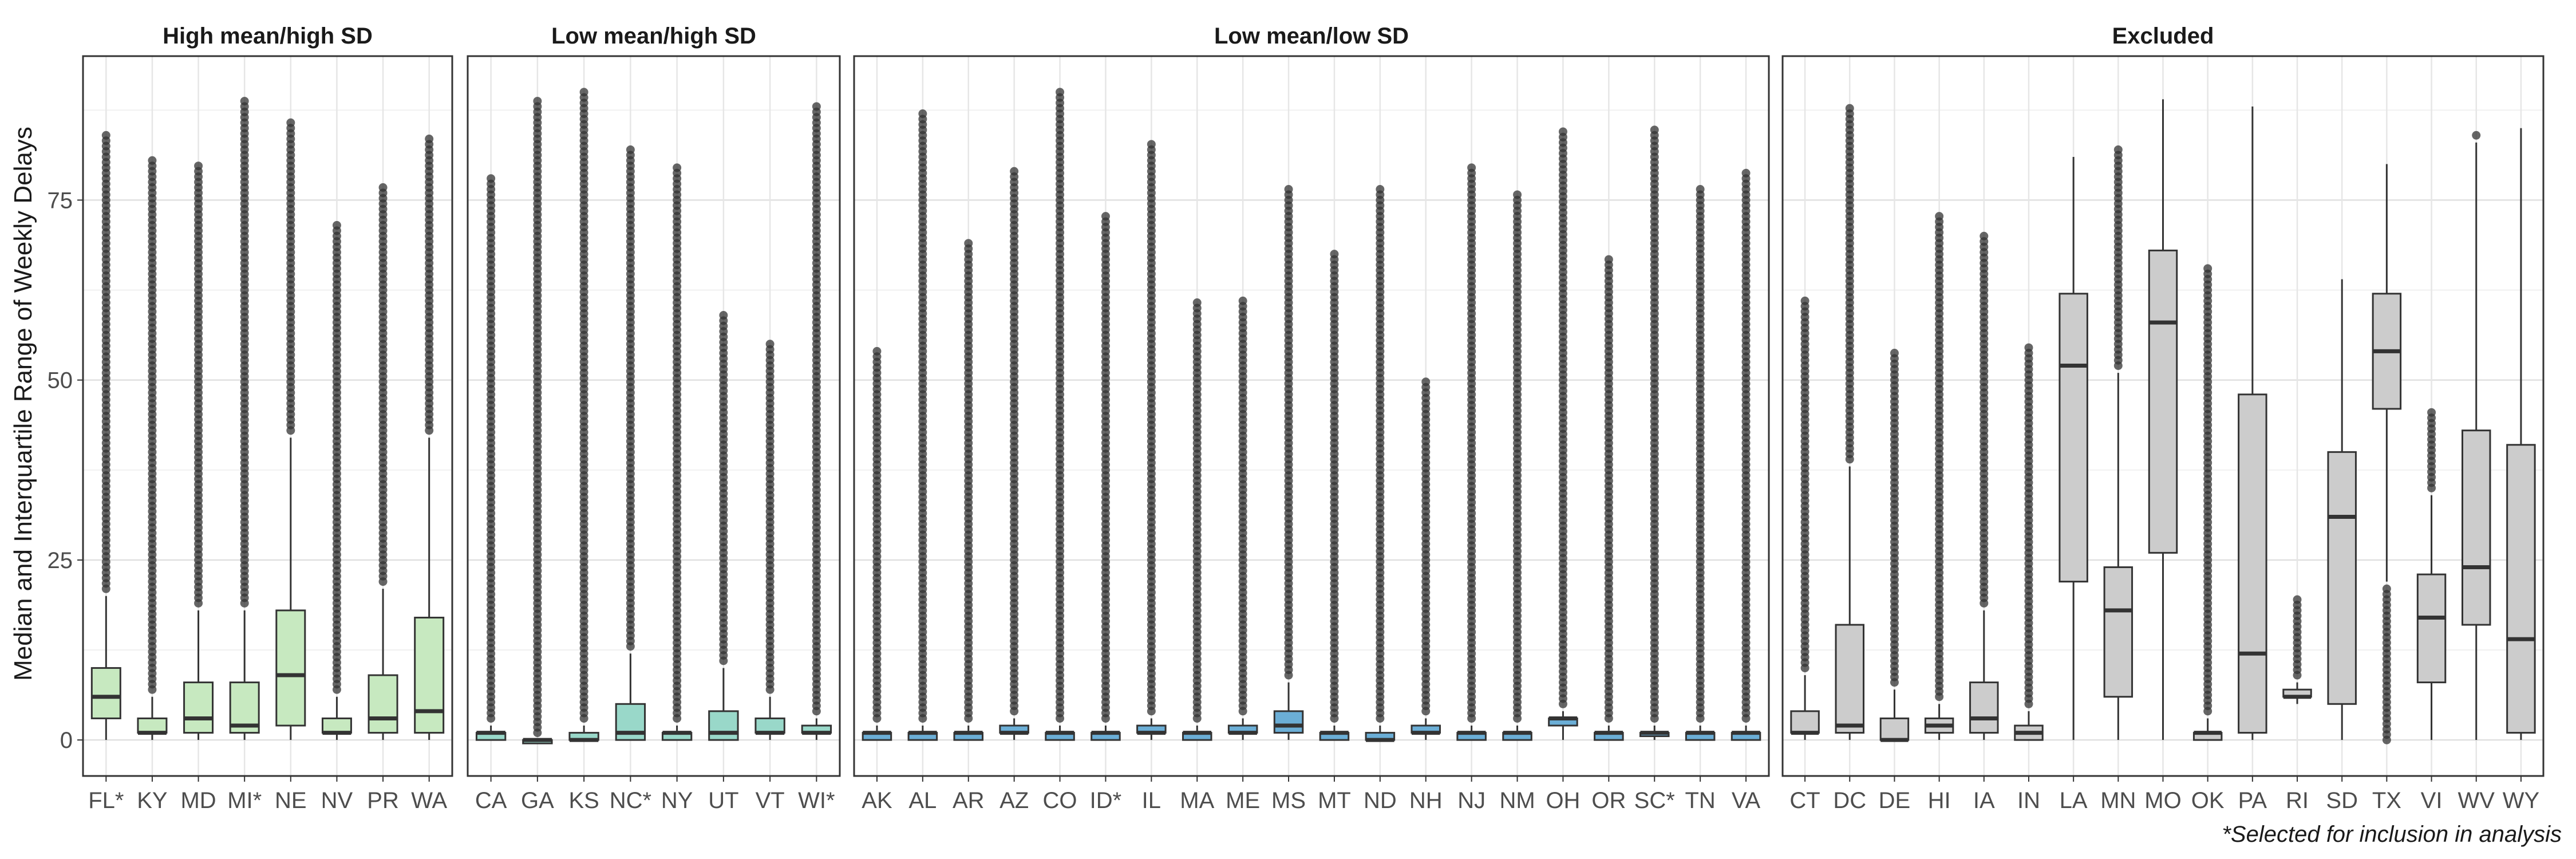  What do you see at coordinates (1197, 800) in the screenshot?
I see `x-tick-label: MA` at bounding box center [1197, 800].